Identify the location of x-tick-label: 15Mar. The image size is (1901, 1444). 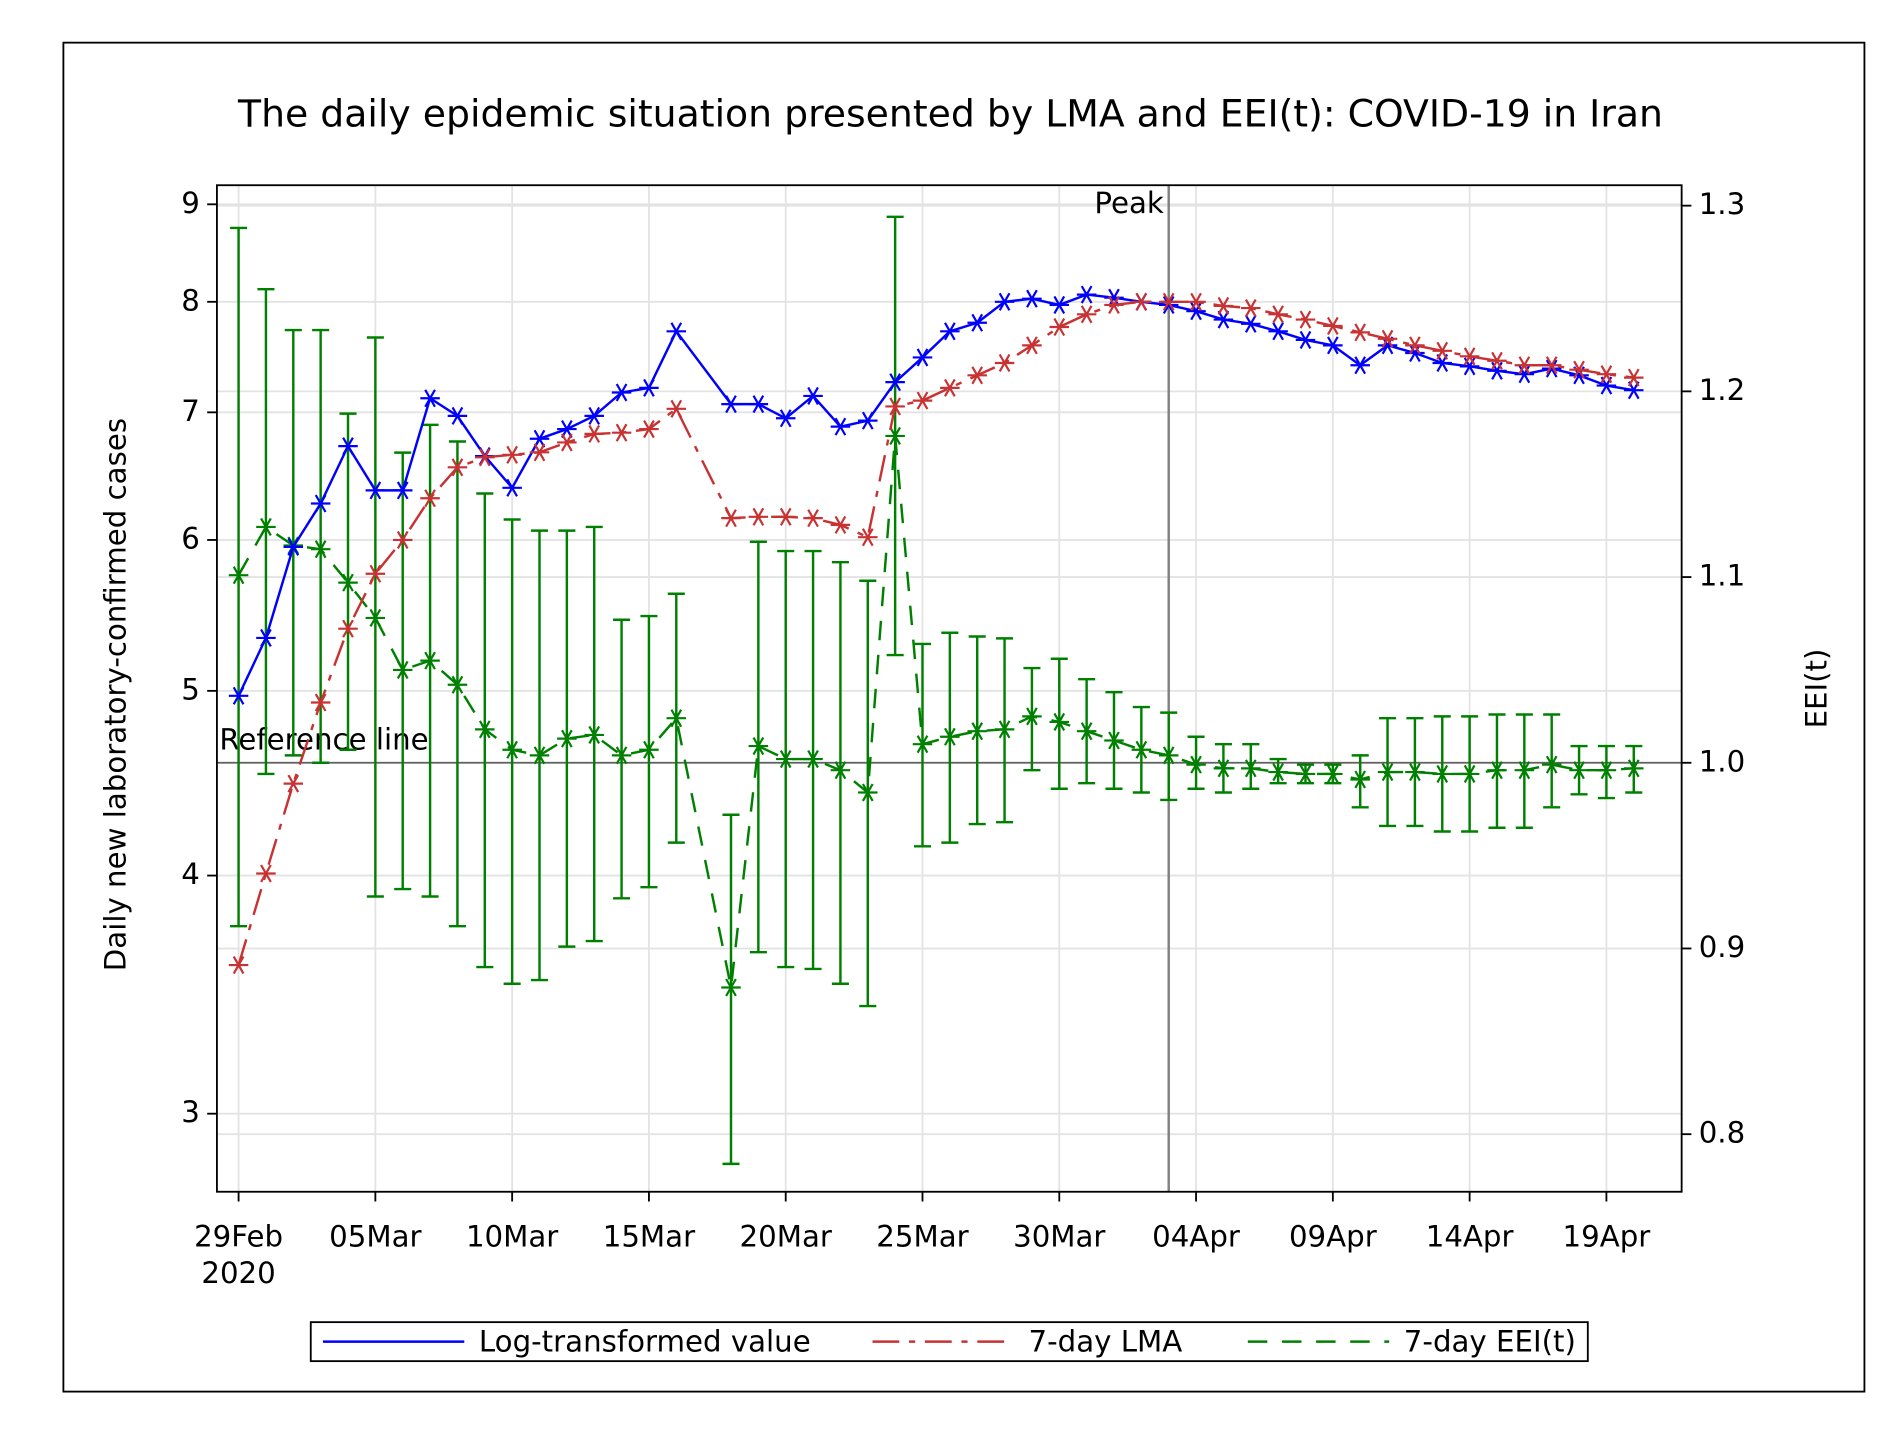
(649, 1237).